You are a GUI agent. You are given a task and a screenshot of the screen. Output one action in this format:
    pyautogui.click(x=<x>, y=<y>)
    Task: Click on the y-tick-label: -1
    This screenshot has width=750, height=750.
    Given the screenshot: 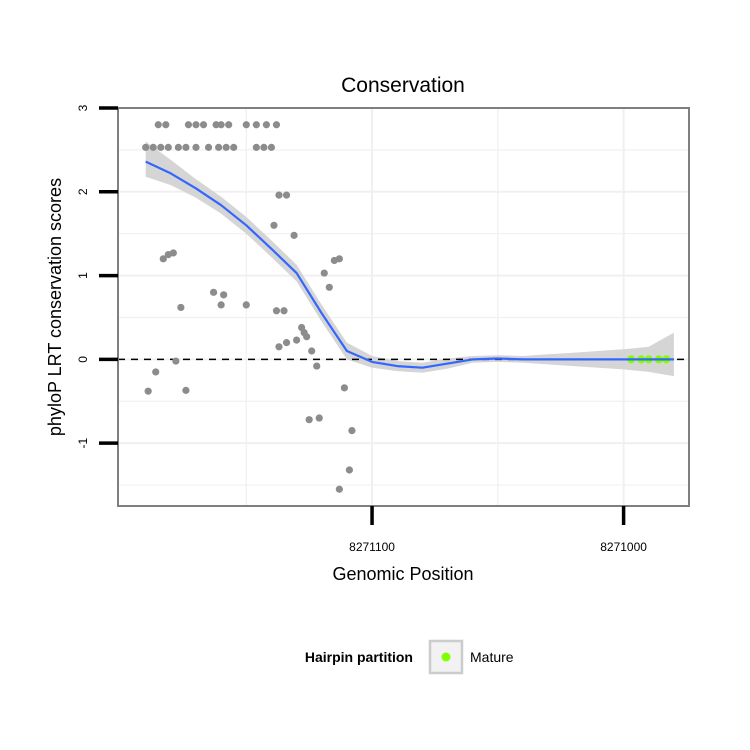 What is the action you would take?
    pyautogui.click(x=83, y=442)
    